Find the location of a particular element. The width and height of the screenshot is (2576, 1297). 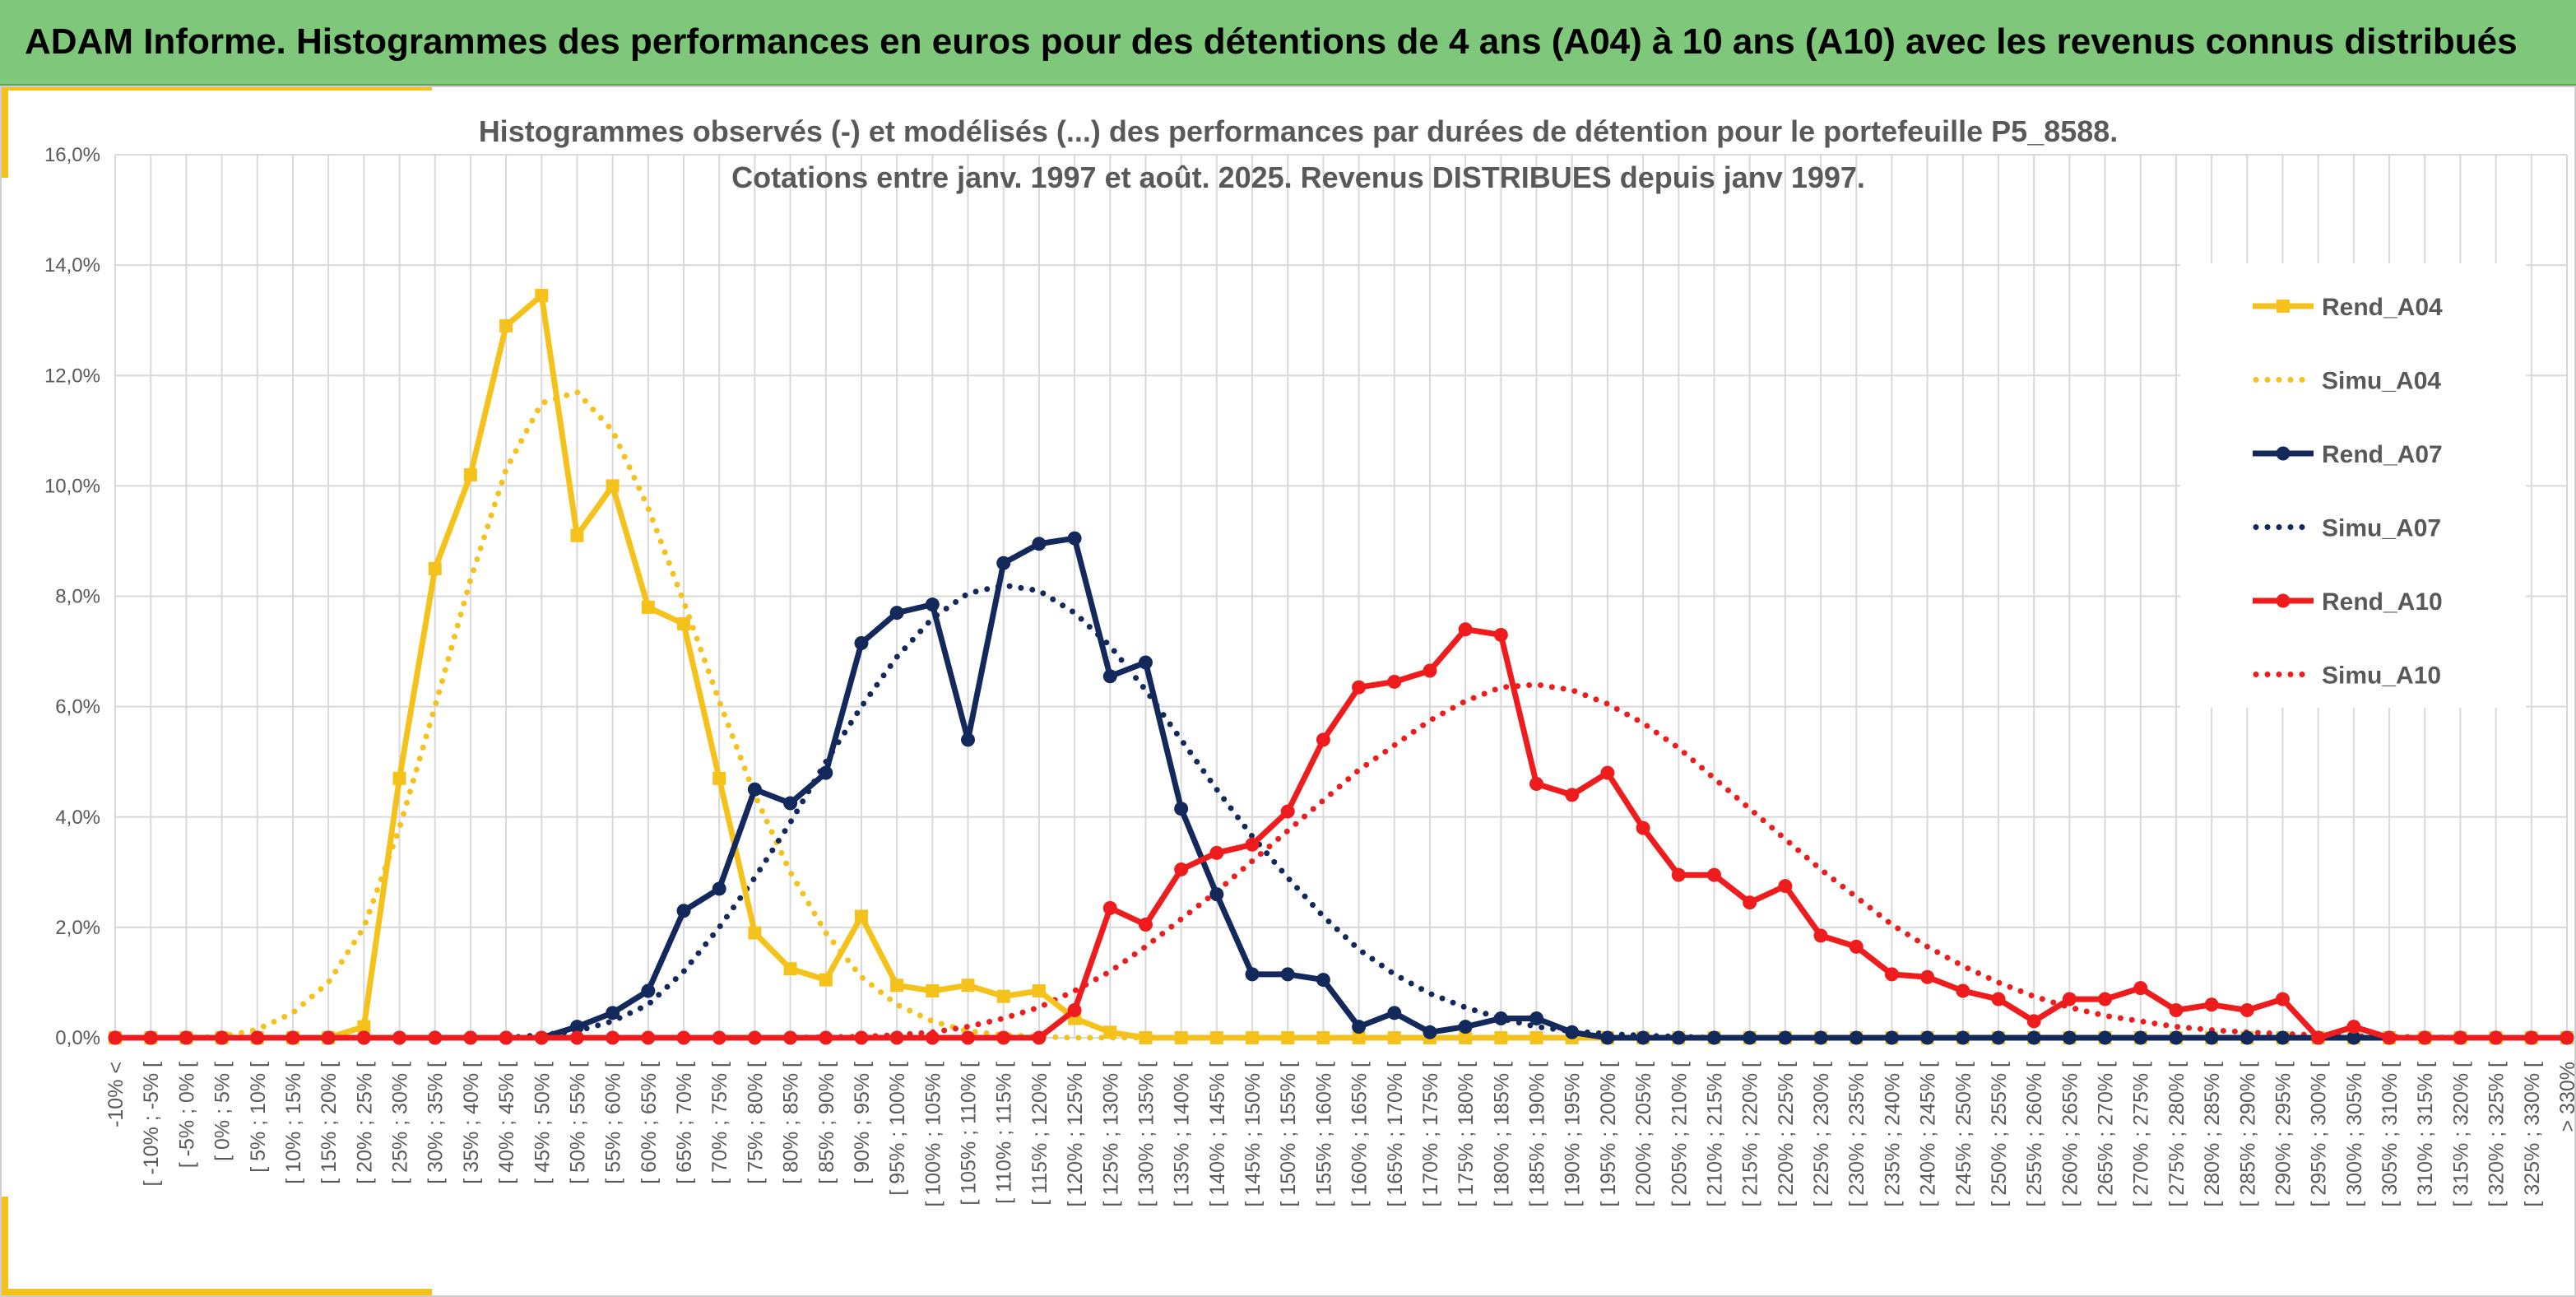

x-tick-label: [ 125% ; 130% [ is located at coordinates (1110, 1135).